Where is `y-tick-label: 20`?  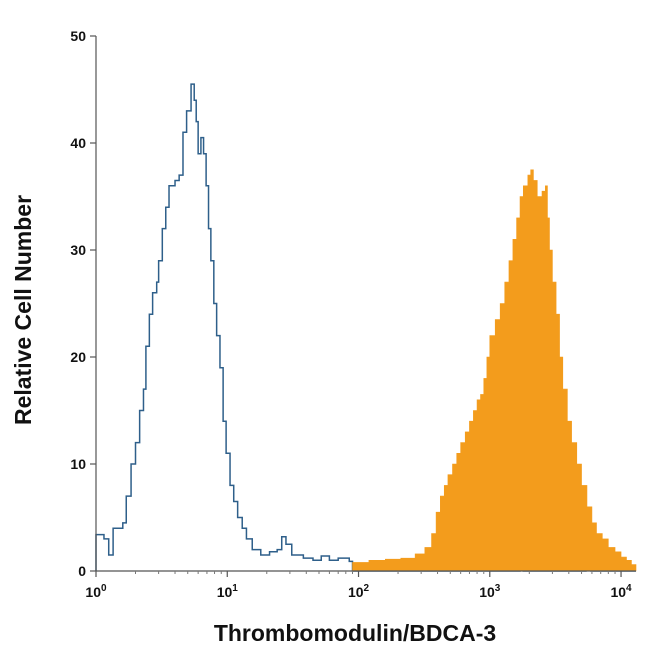
y-tick-label: 20 is located at coordinates (78, 357).